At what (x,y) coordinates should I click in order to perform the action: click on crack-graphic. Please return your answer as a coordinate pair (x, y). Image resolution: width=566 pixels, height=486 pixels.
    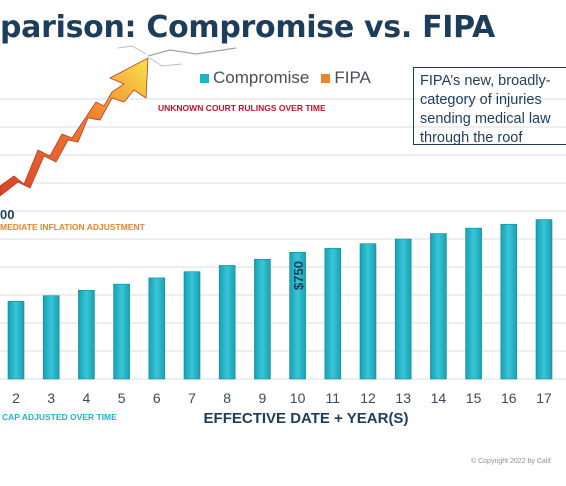
    Looking at the image, I should click on (177, 56).